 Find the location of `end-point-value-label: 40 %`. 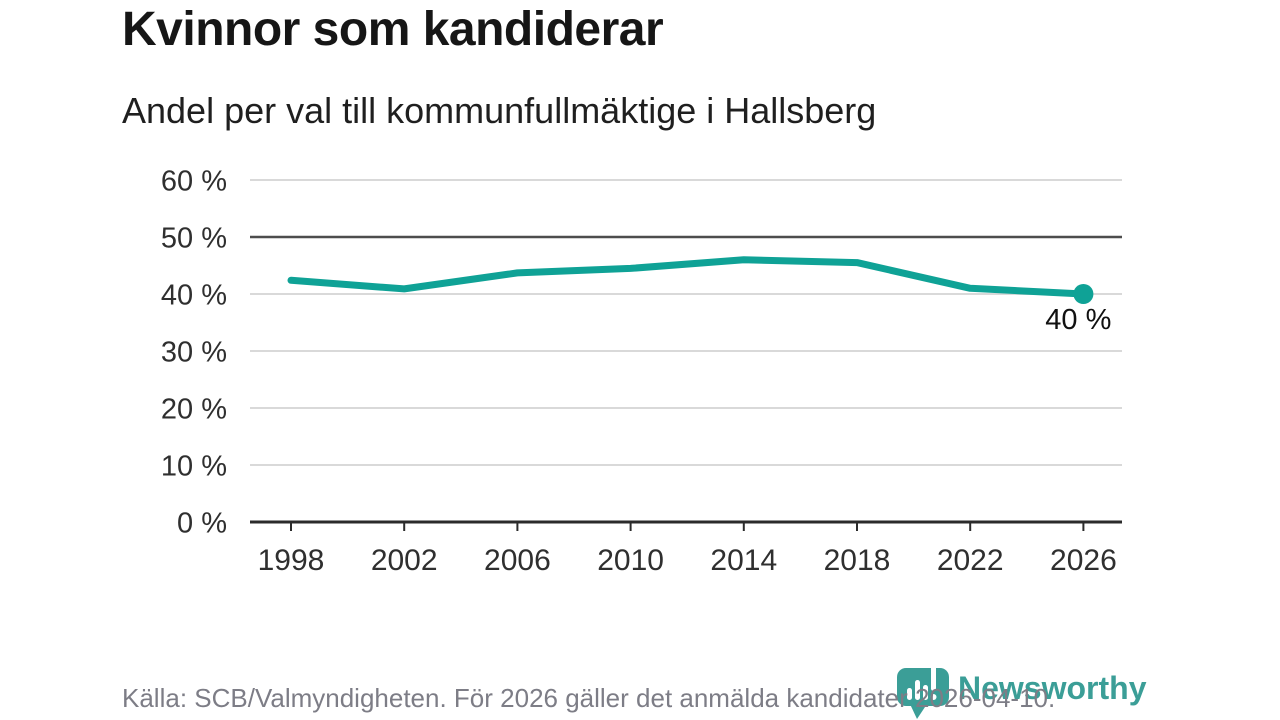

end-point-value-label: 40 % is located at coordinates (1078, 320).